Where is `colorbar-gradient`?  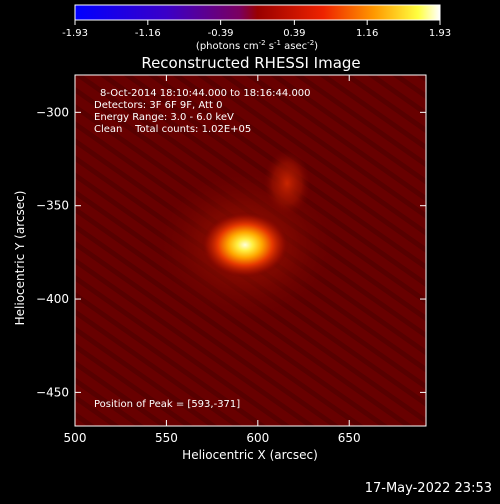 colorbar-gradient is located at coordinates (257, 12).